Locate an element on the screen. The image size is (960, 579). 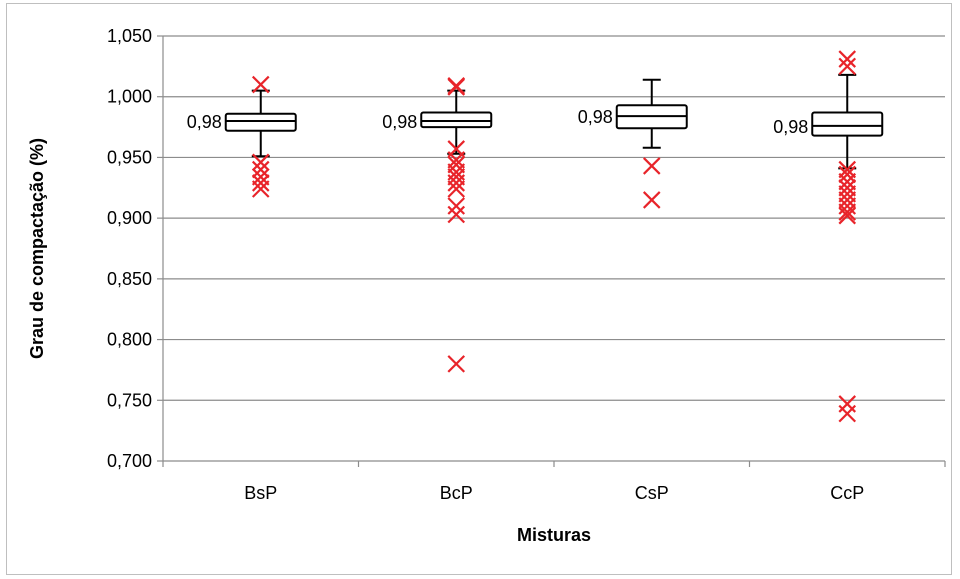
x-tick-label: BsP is located at coordinates (260, 493).